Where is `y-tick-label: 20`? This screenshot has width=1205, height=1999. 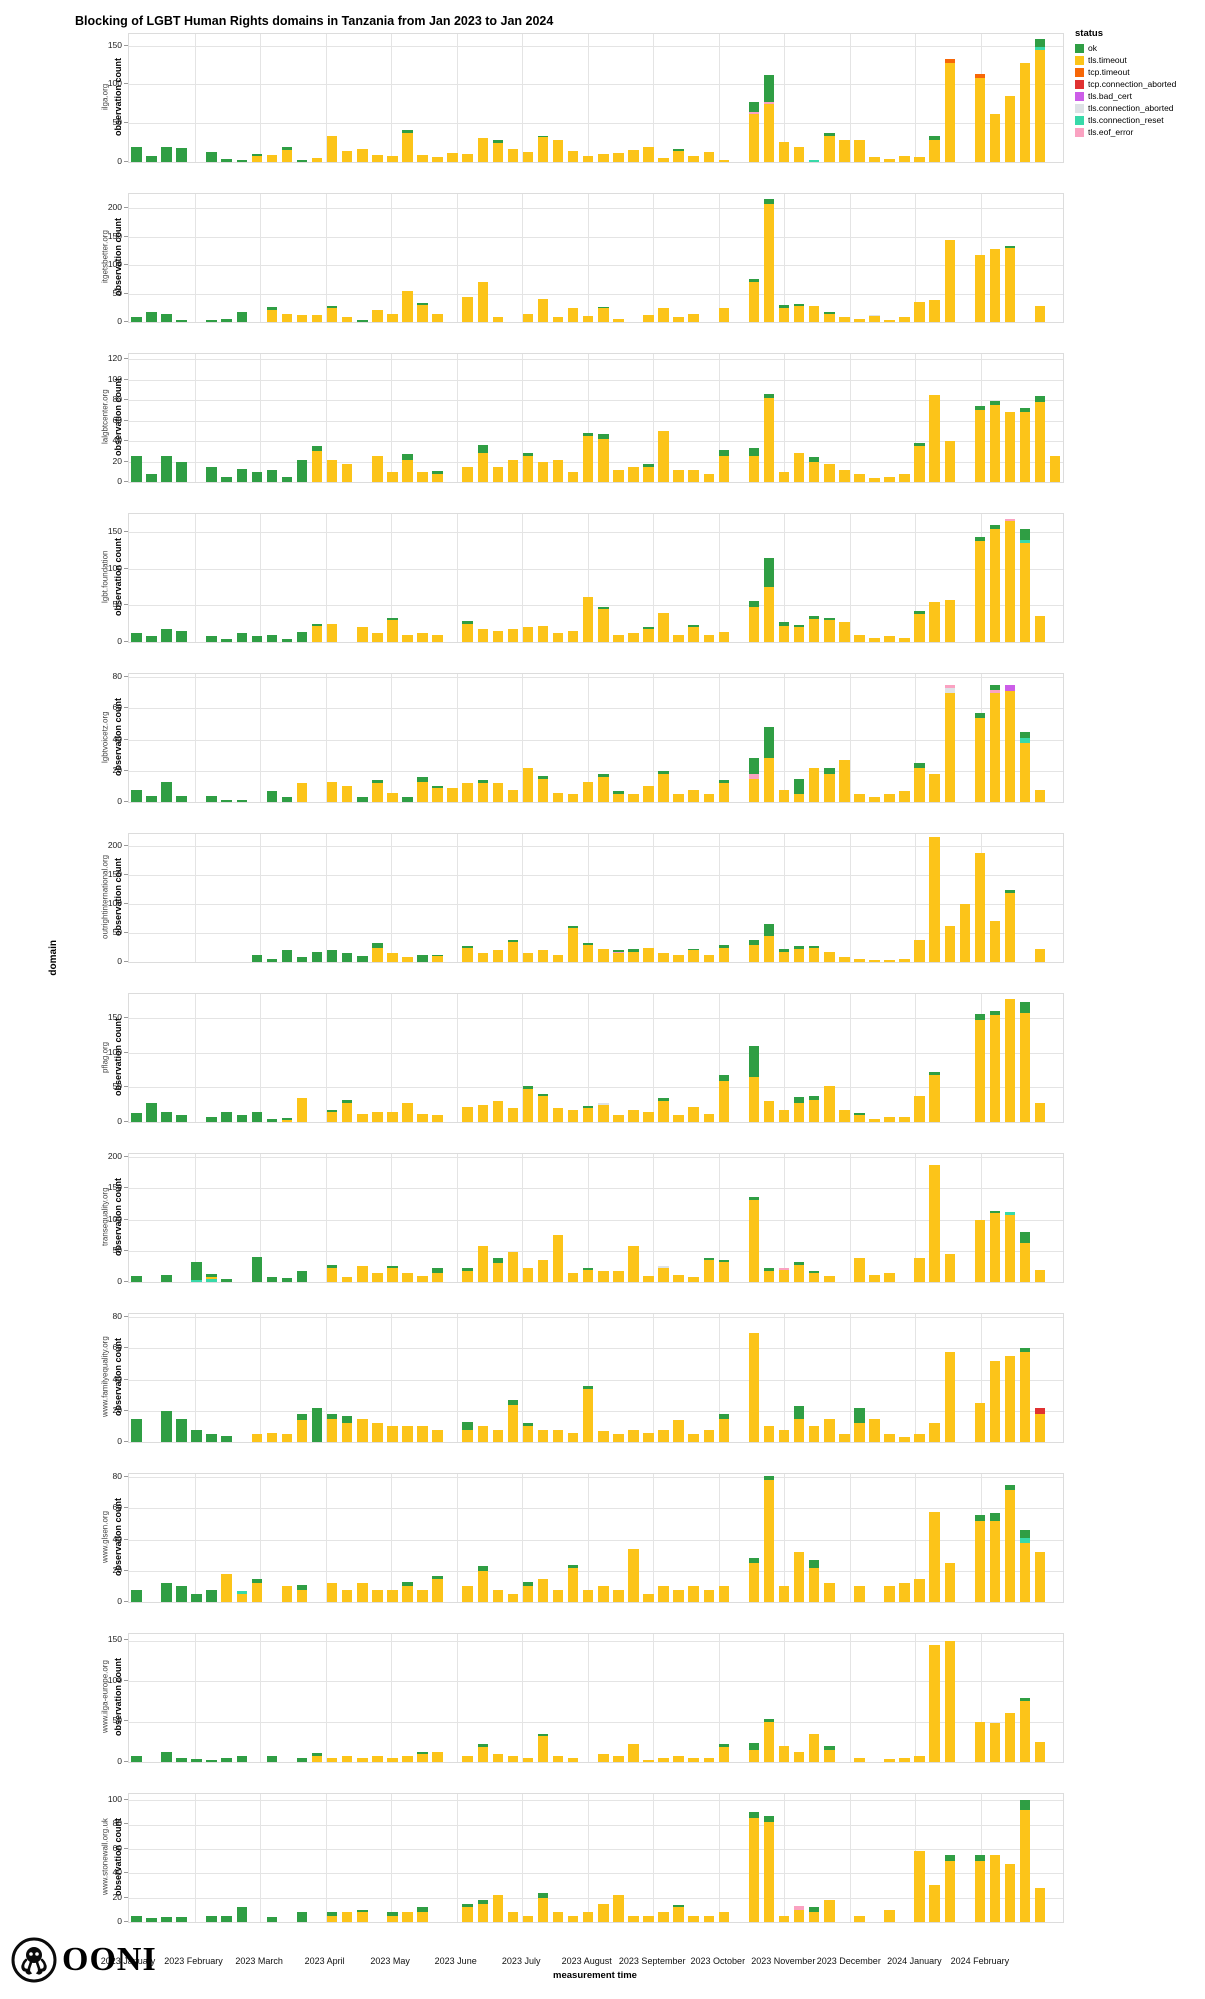 y-tick-label: 20 is located at coordinates (117, 1409).